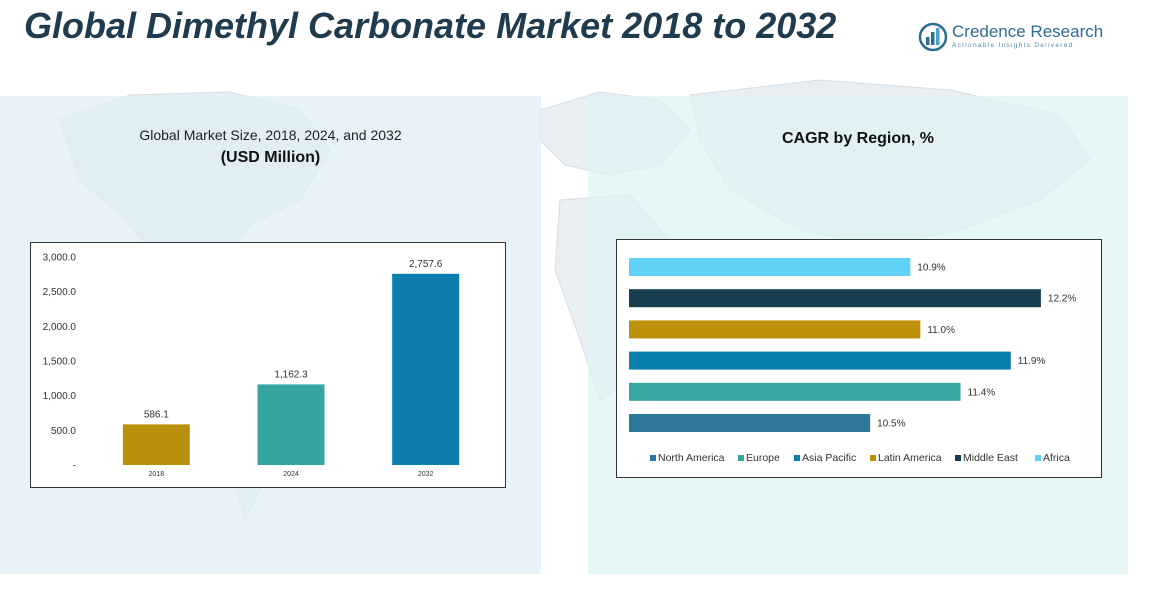 The image size is (1152, 592). I want to click on legend-swatch-north-america, so click(653, 458).